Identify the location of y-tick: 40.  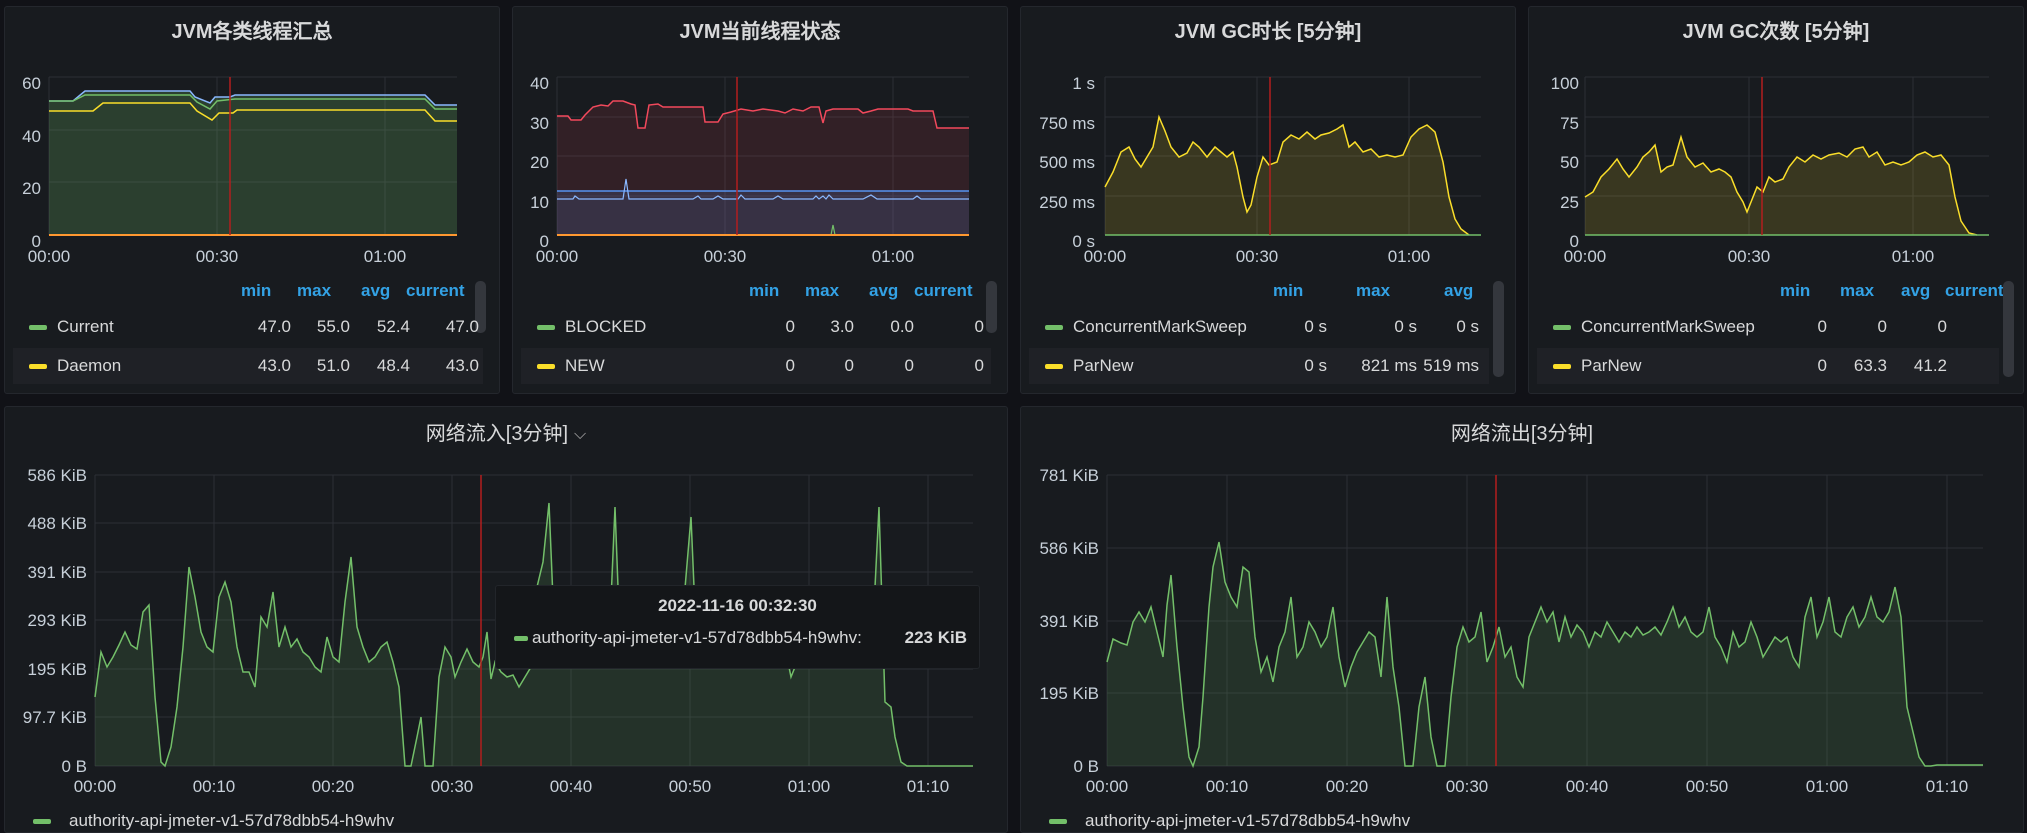
(539, 83).